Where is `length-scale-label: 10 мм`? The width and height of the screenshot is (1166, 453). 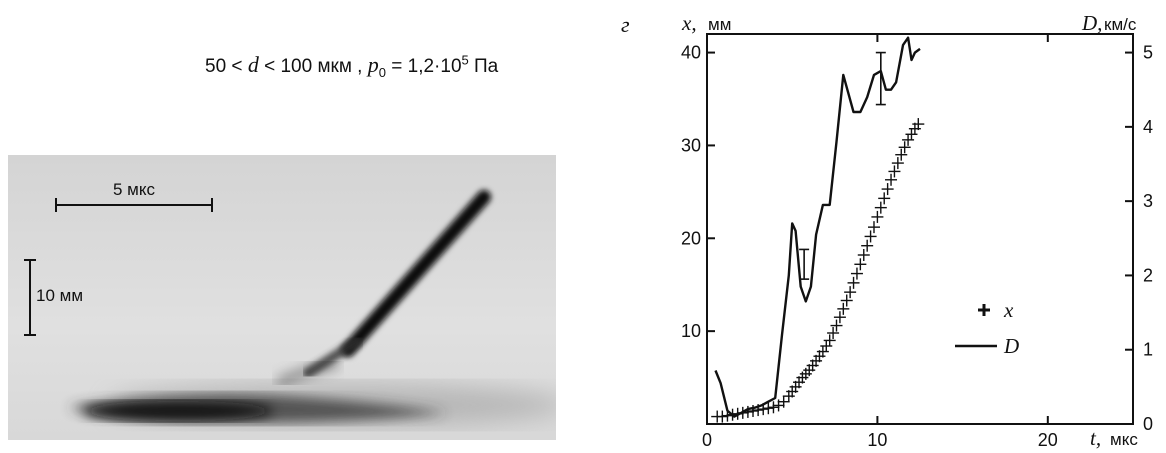
length-scale-label: 10 мм is located at coordinates (60, 295).